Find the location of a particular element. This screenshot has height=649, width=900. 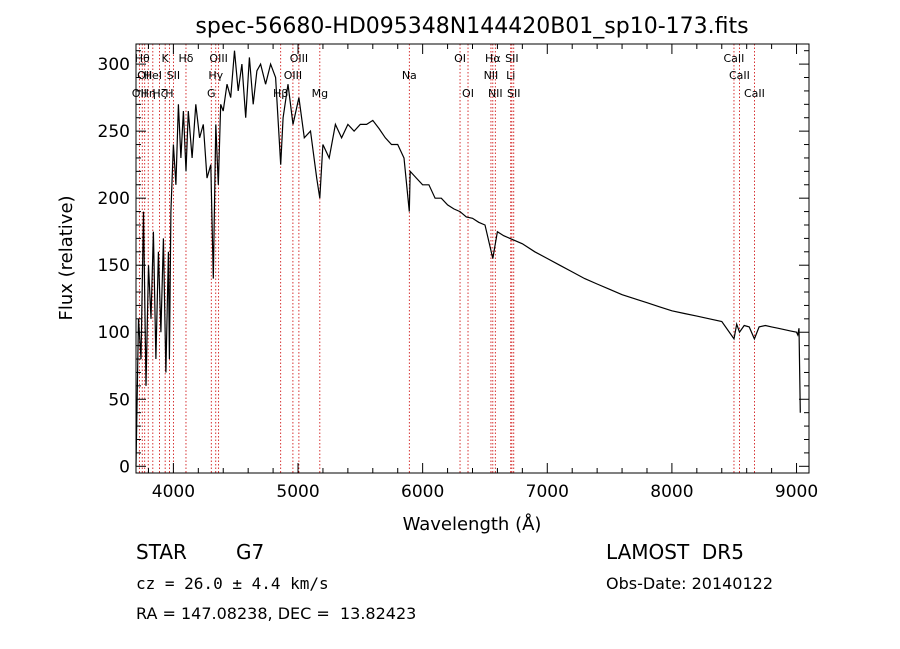

line-label-22: NII is located at coordinates (495, 93).